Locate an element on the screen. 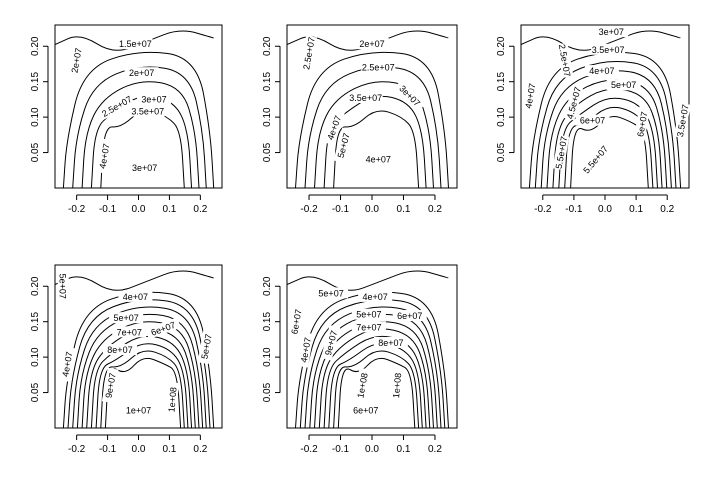 Image resolution: width=706 pixels, height=481 pixels. contour-label: 8e+07 is located at coordinates (390, 343).